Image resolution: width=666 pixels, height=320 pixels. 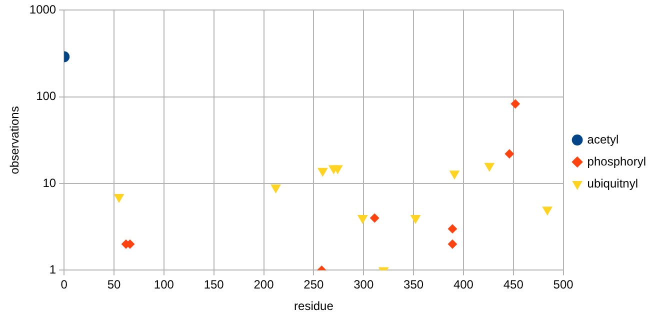 What do you see at coordinates (603, 139) in the screenshot?
I see `legend-label: acetyl` at bounding box center [603, 139].